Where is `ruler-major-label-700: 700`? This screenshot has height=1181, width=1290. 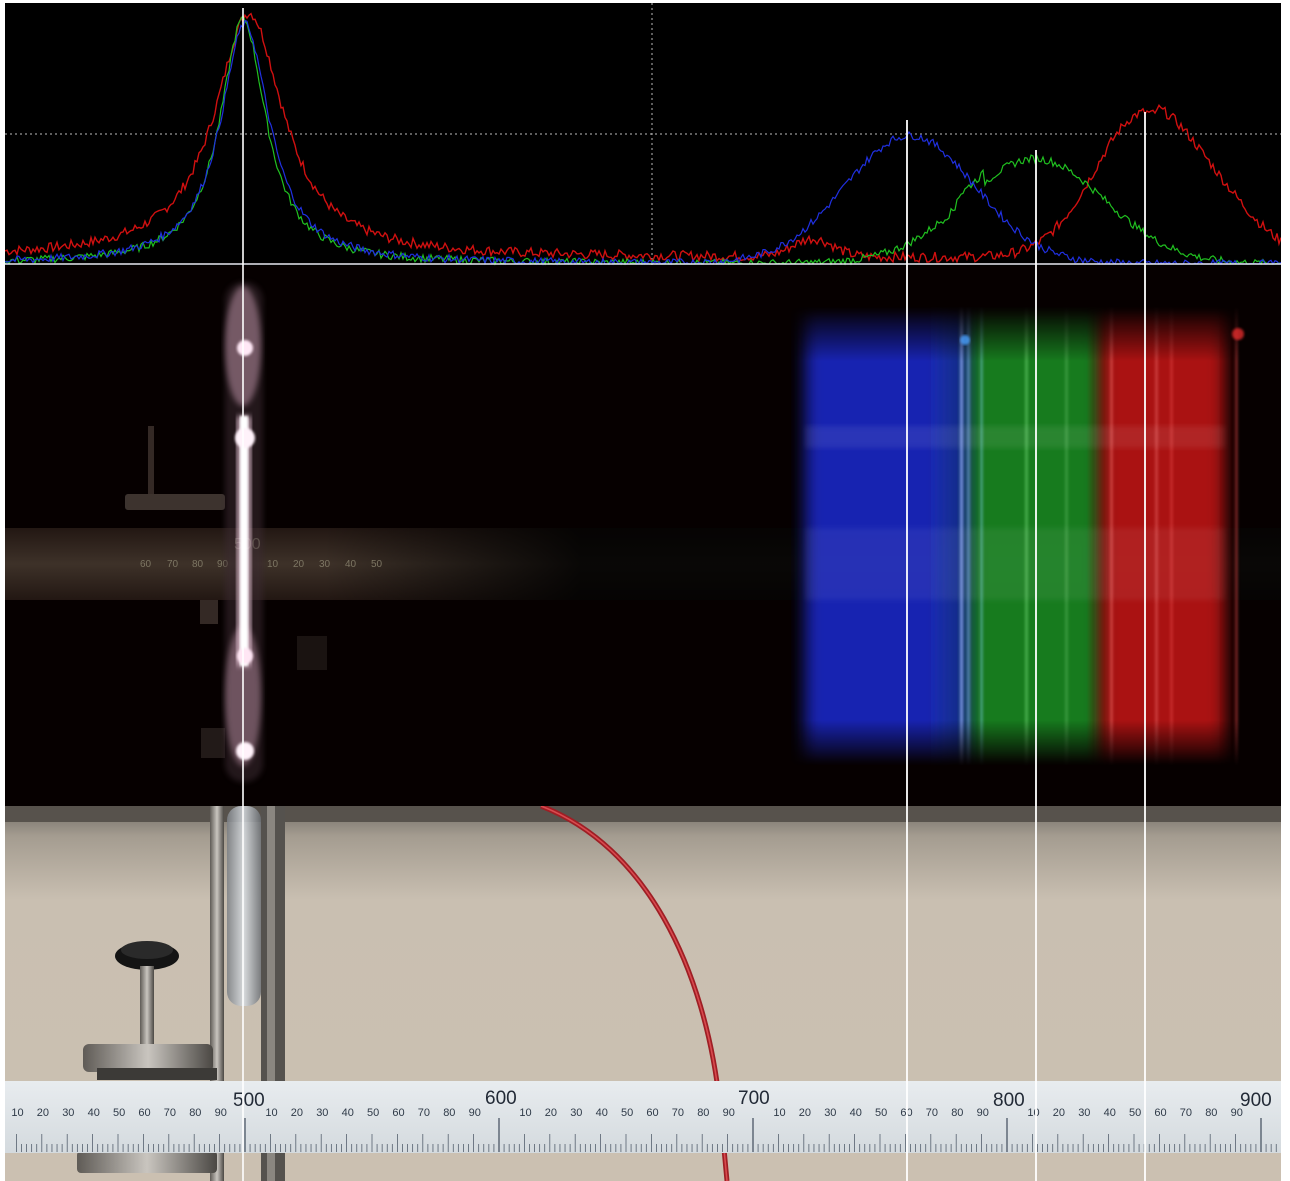
ruler-major-label-700: 700 is located at coordinates (754, 1098).